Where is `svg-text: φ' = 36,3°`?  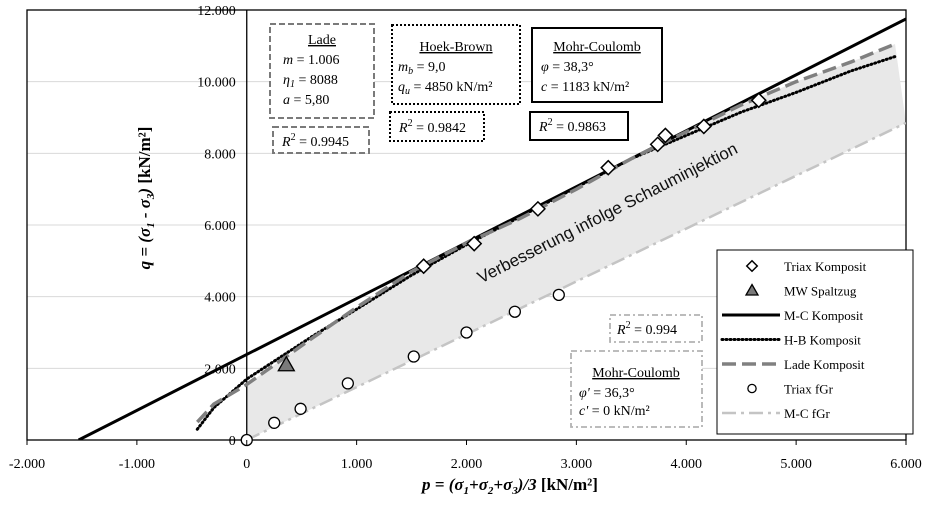 svg-text: φ' = 36,3° is located at coordinates (607, 393).